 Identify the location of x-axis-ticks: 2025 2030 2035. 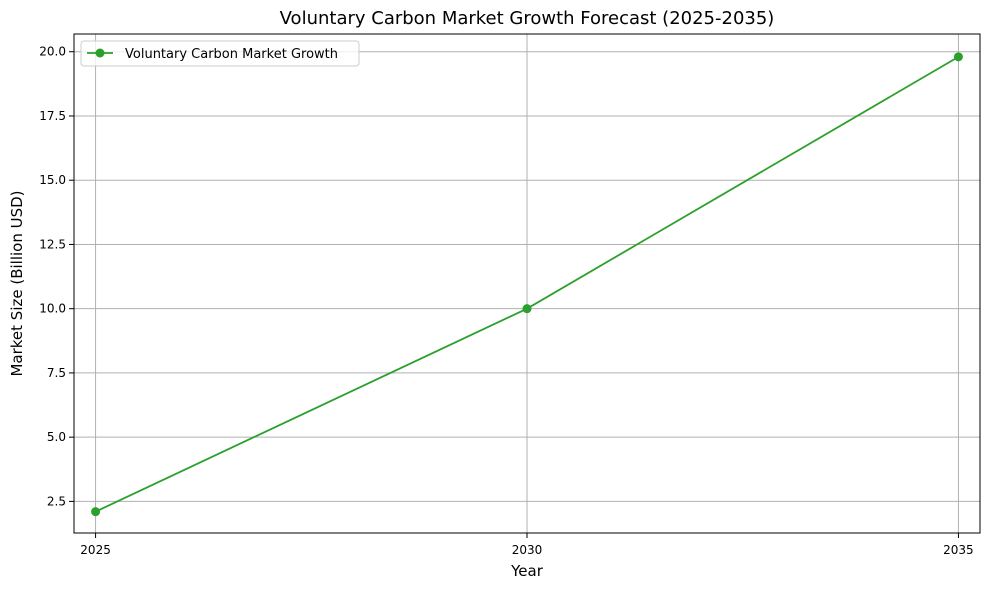
(527, 545).